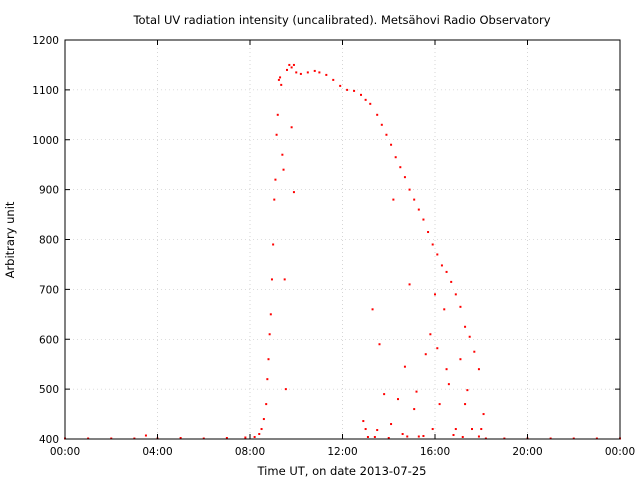 The height and width of the screenshot is (480, 640). What do you see at coordinates (45, 41) in the screenshot?
I see `y-tick-label: 1200` at bounding box center [45, 41].